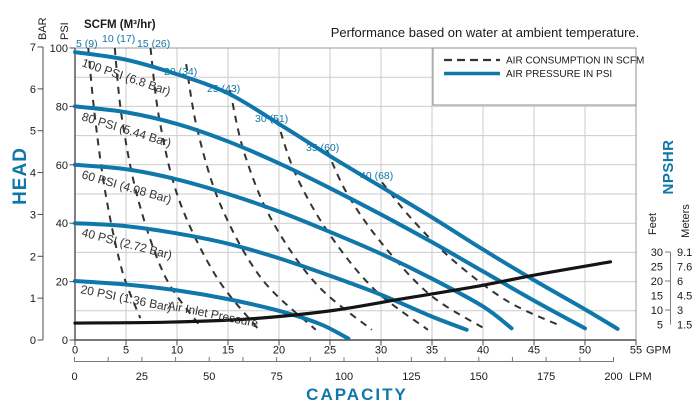 This screenshot has width=700, height=409. I want to click on lpm-tick-label: 100, so click(344, 377).